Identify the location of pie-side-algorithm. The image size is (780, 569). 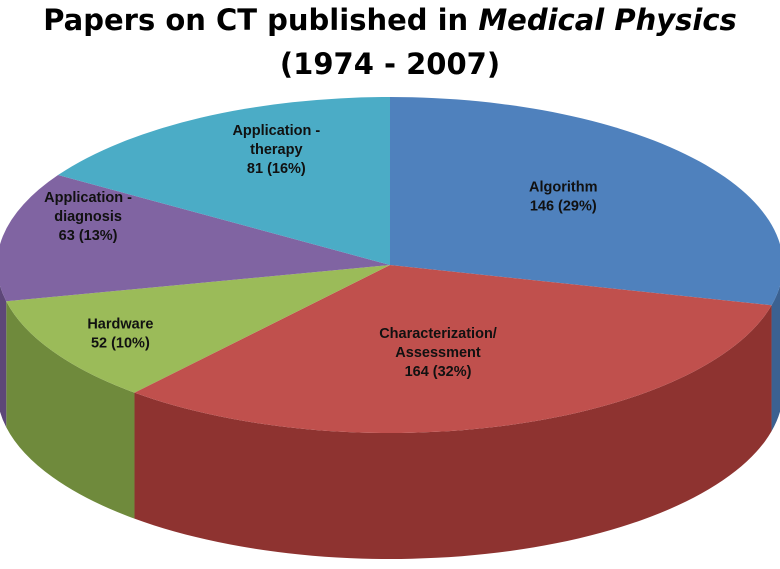
(775, 358).